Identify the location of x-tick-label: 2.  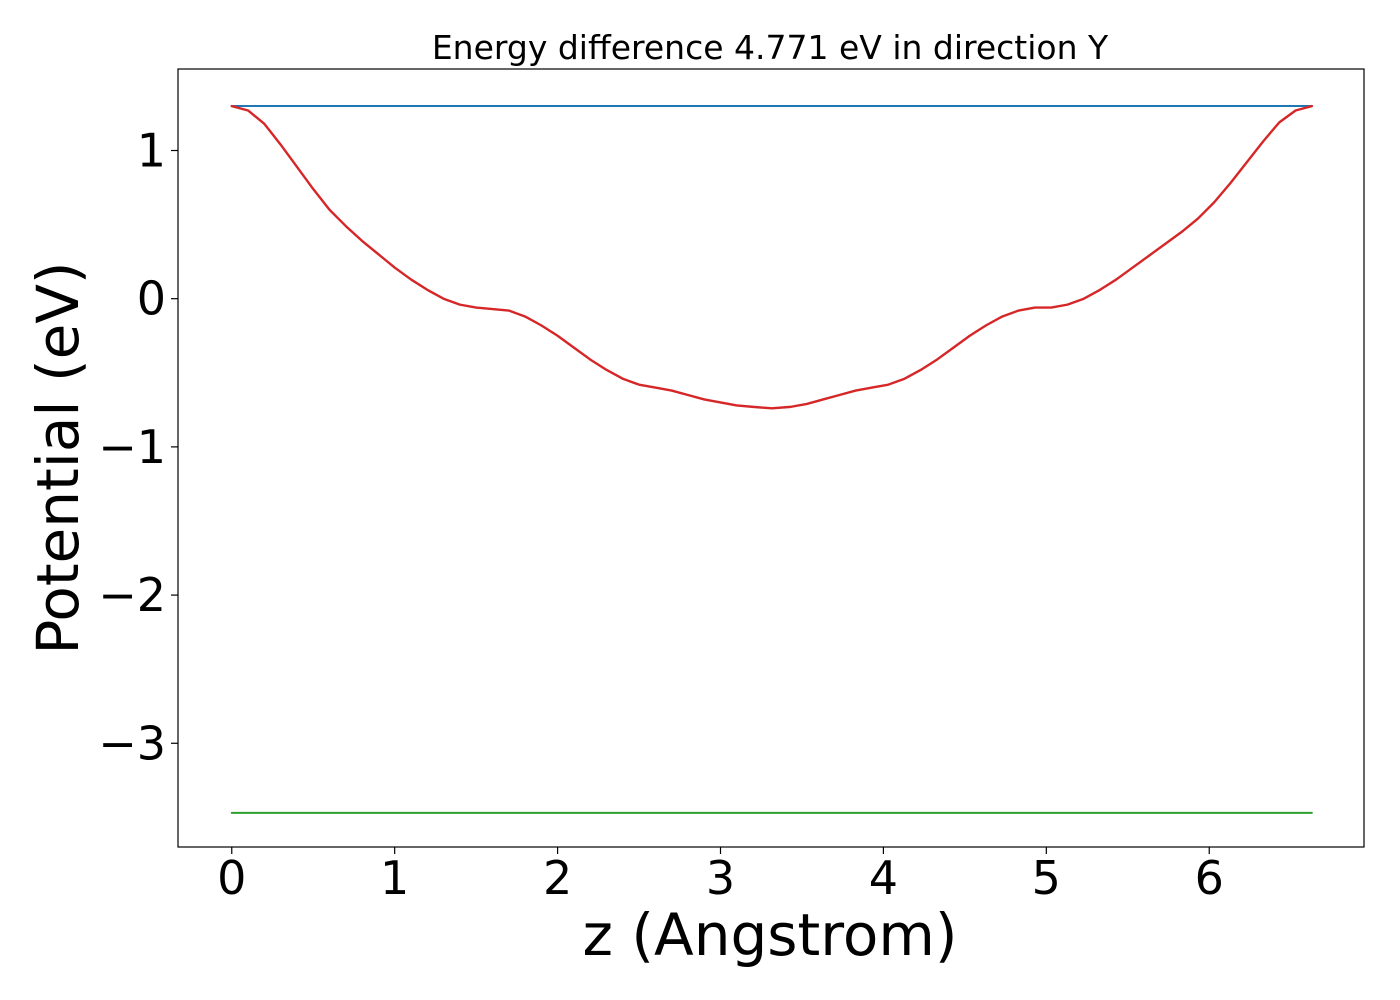
(557, 878).